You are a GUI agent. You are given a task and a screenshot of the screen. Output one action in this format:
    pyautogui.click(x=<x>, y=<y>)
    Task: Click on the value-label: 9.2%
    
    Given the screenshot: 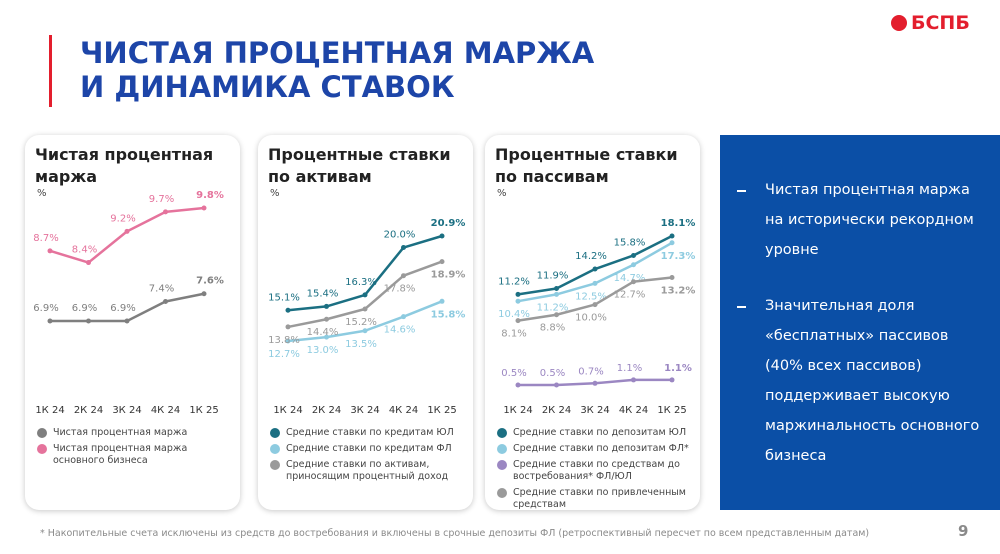 What is the action you would take?
    pyautogui.click(x=122, y=218)
    